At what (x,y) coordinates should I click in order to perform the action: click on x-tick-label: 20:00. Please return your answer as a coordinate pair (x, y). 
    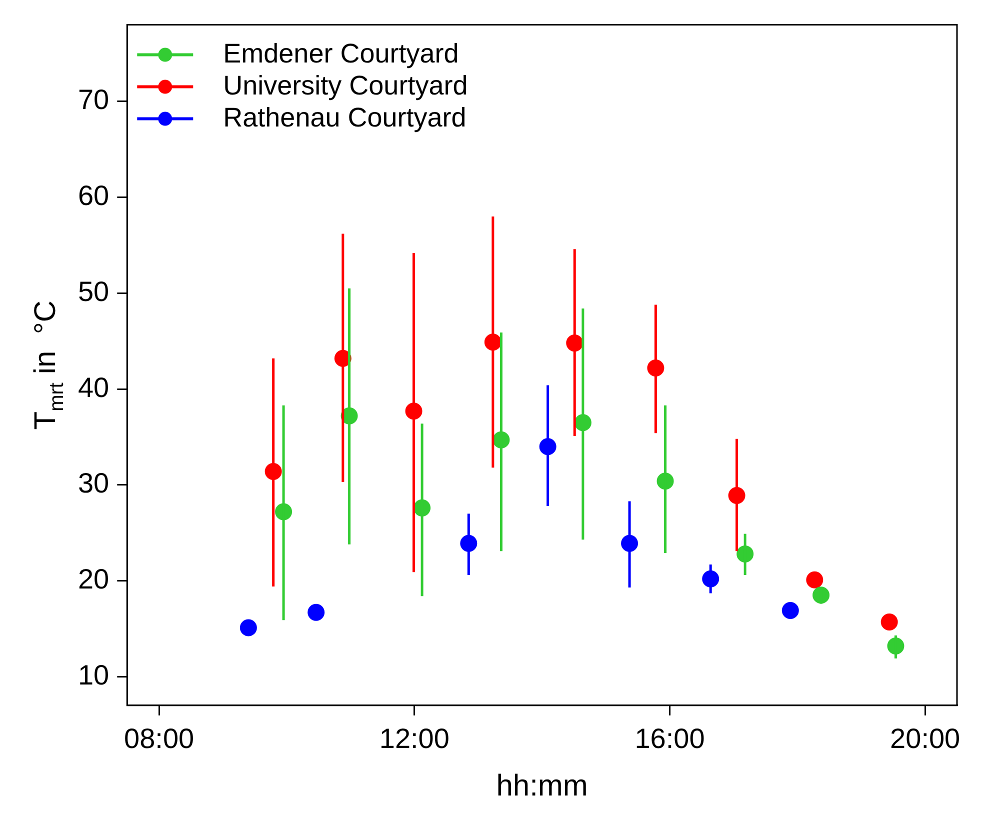
    Looking at the image, I should click on (925, 738).